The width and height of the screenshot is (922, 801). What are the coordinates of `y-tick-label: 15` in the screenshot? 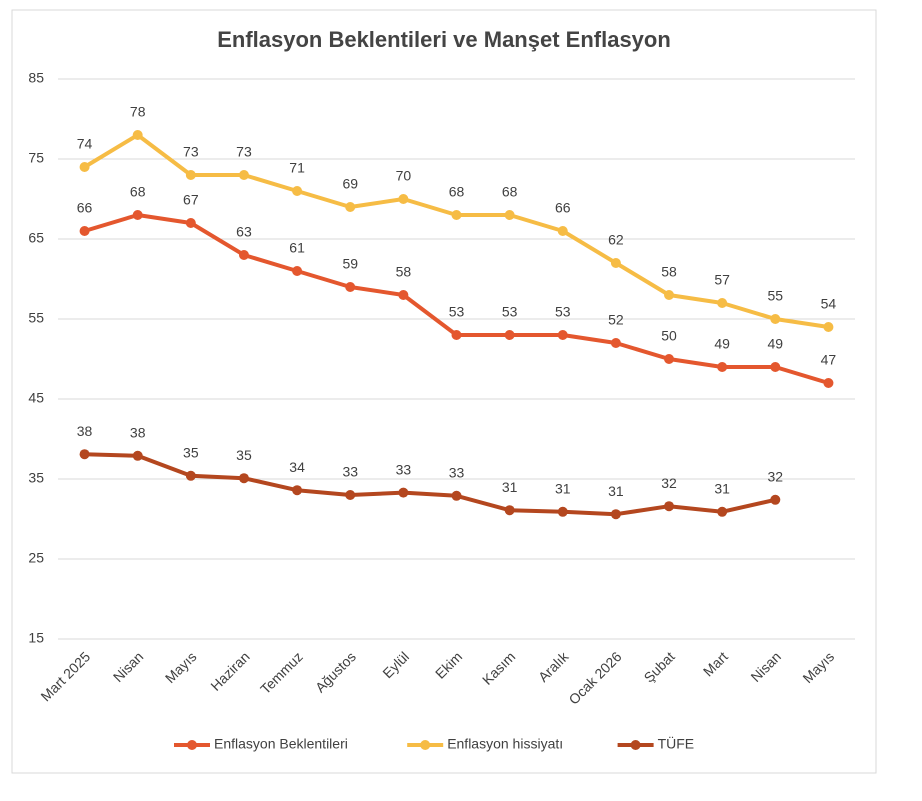 It's located at (36, 638).